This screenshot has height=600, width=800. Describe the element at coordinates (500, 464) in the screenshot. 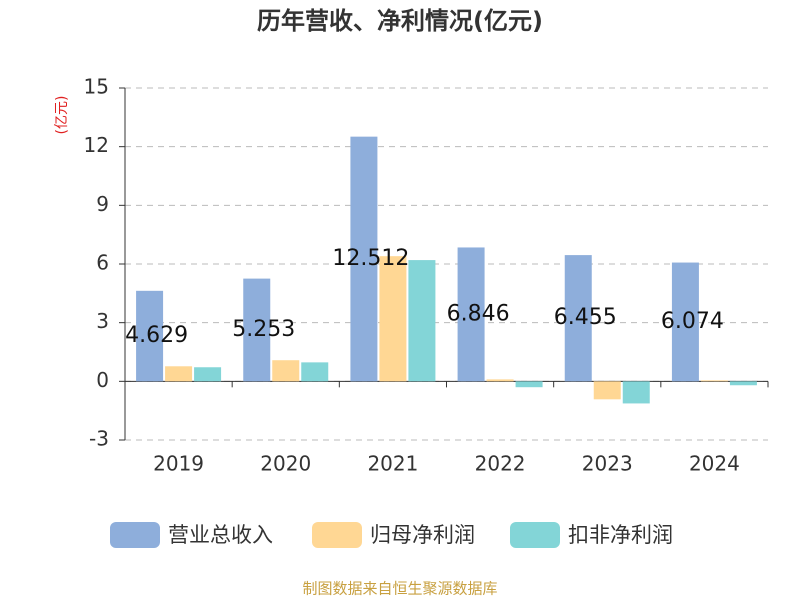

I see `x-tick-label: 2022` at that location.